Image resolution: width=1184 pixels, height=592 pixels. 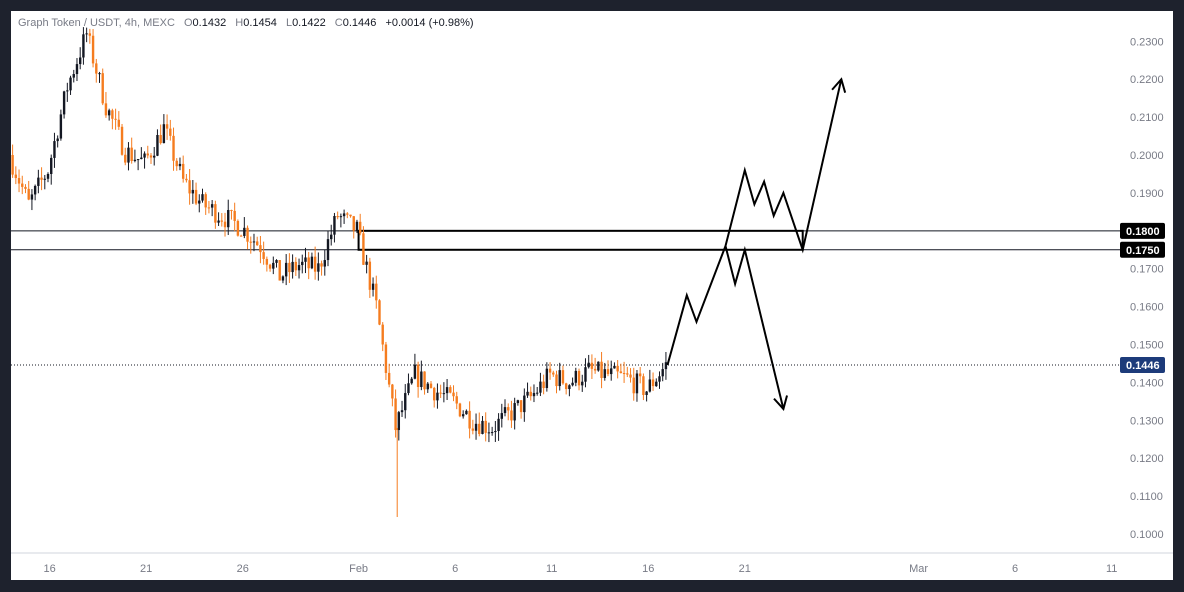 What do you see at coordinates (359, 23) in the screenshot?
I see `close-value: 0.1446` at bounding box center [359, 23].